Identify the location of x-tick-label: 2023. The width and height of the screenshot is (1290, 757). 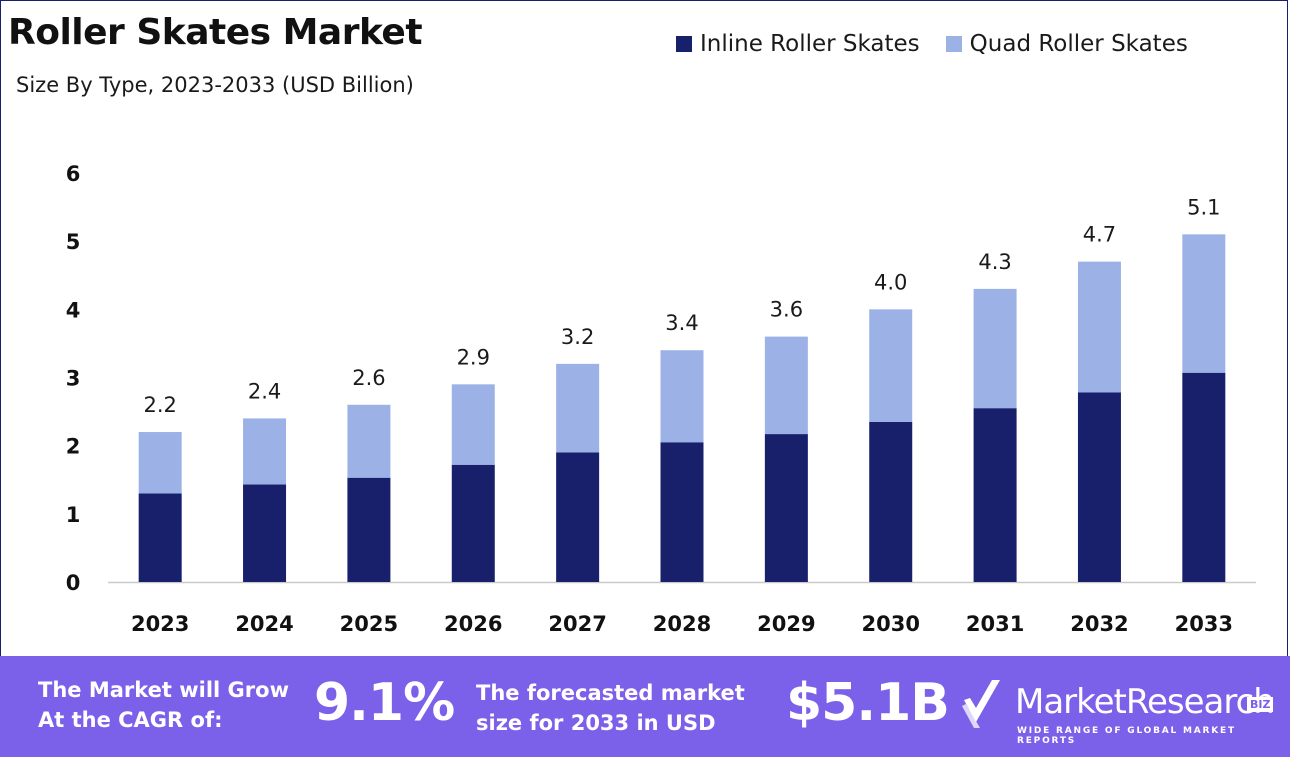
(160, 624).